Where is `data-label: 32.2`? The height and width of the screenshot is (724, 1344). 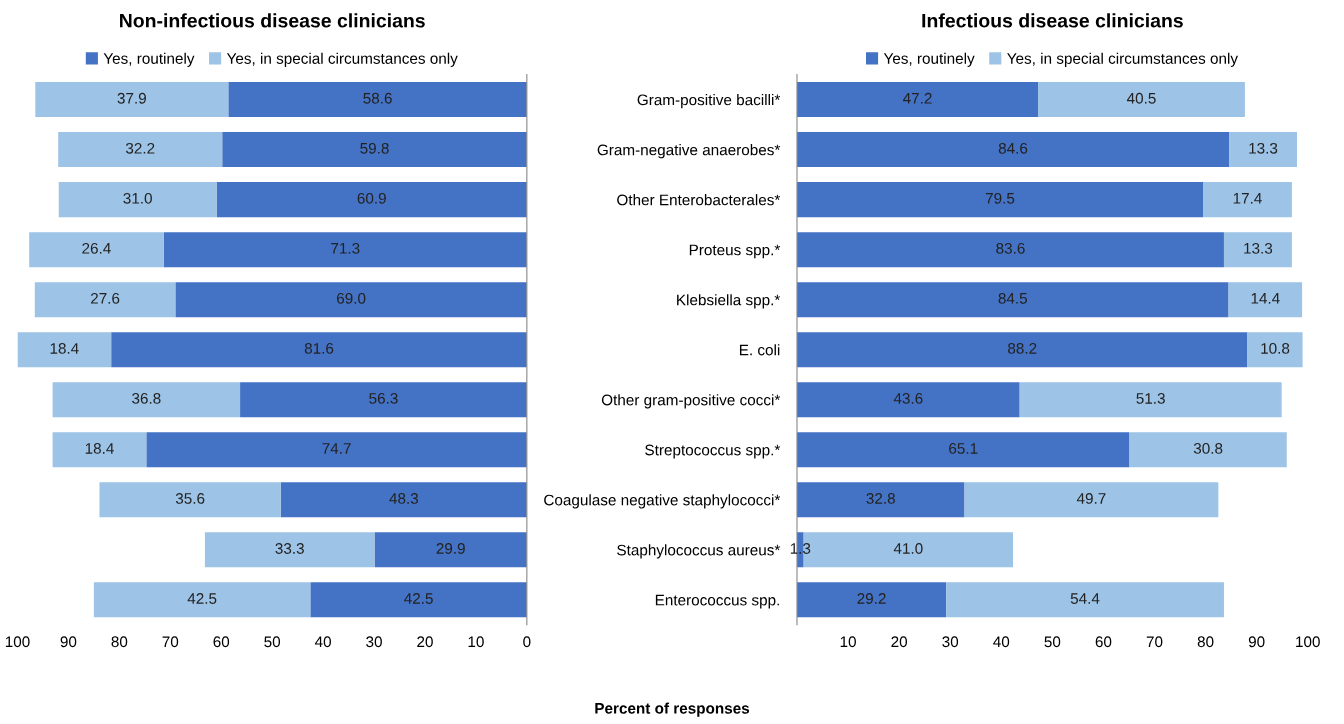 data-label: 32.2 is located at coordinates (140, 148).